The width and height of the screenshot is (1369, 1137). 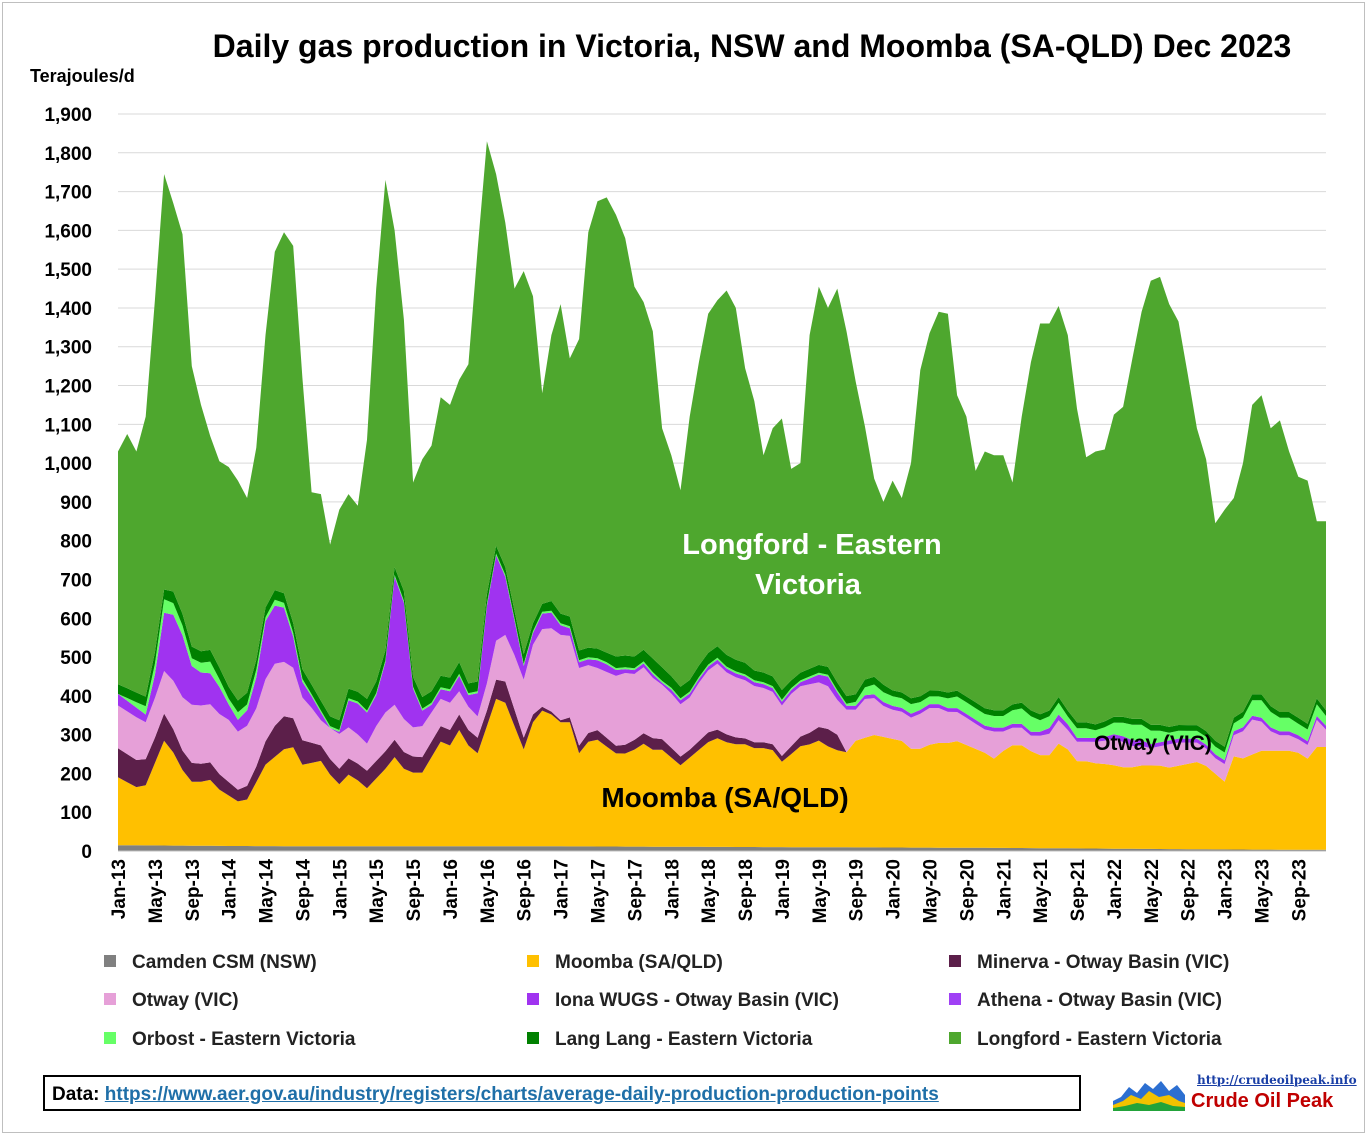 What do you see at coordinates (684, 1039) in the screenshot?
I see `legend-label: Lang Lang - Eastern Victoria` at bounding box center [684, 1039].